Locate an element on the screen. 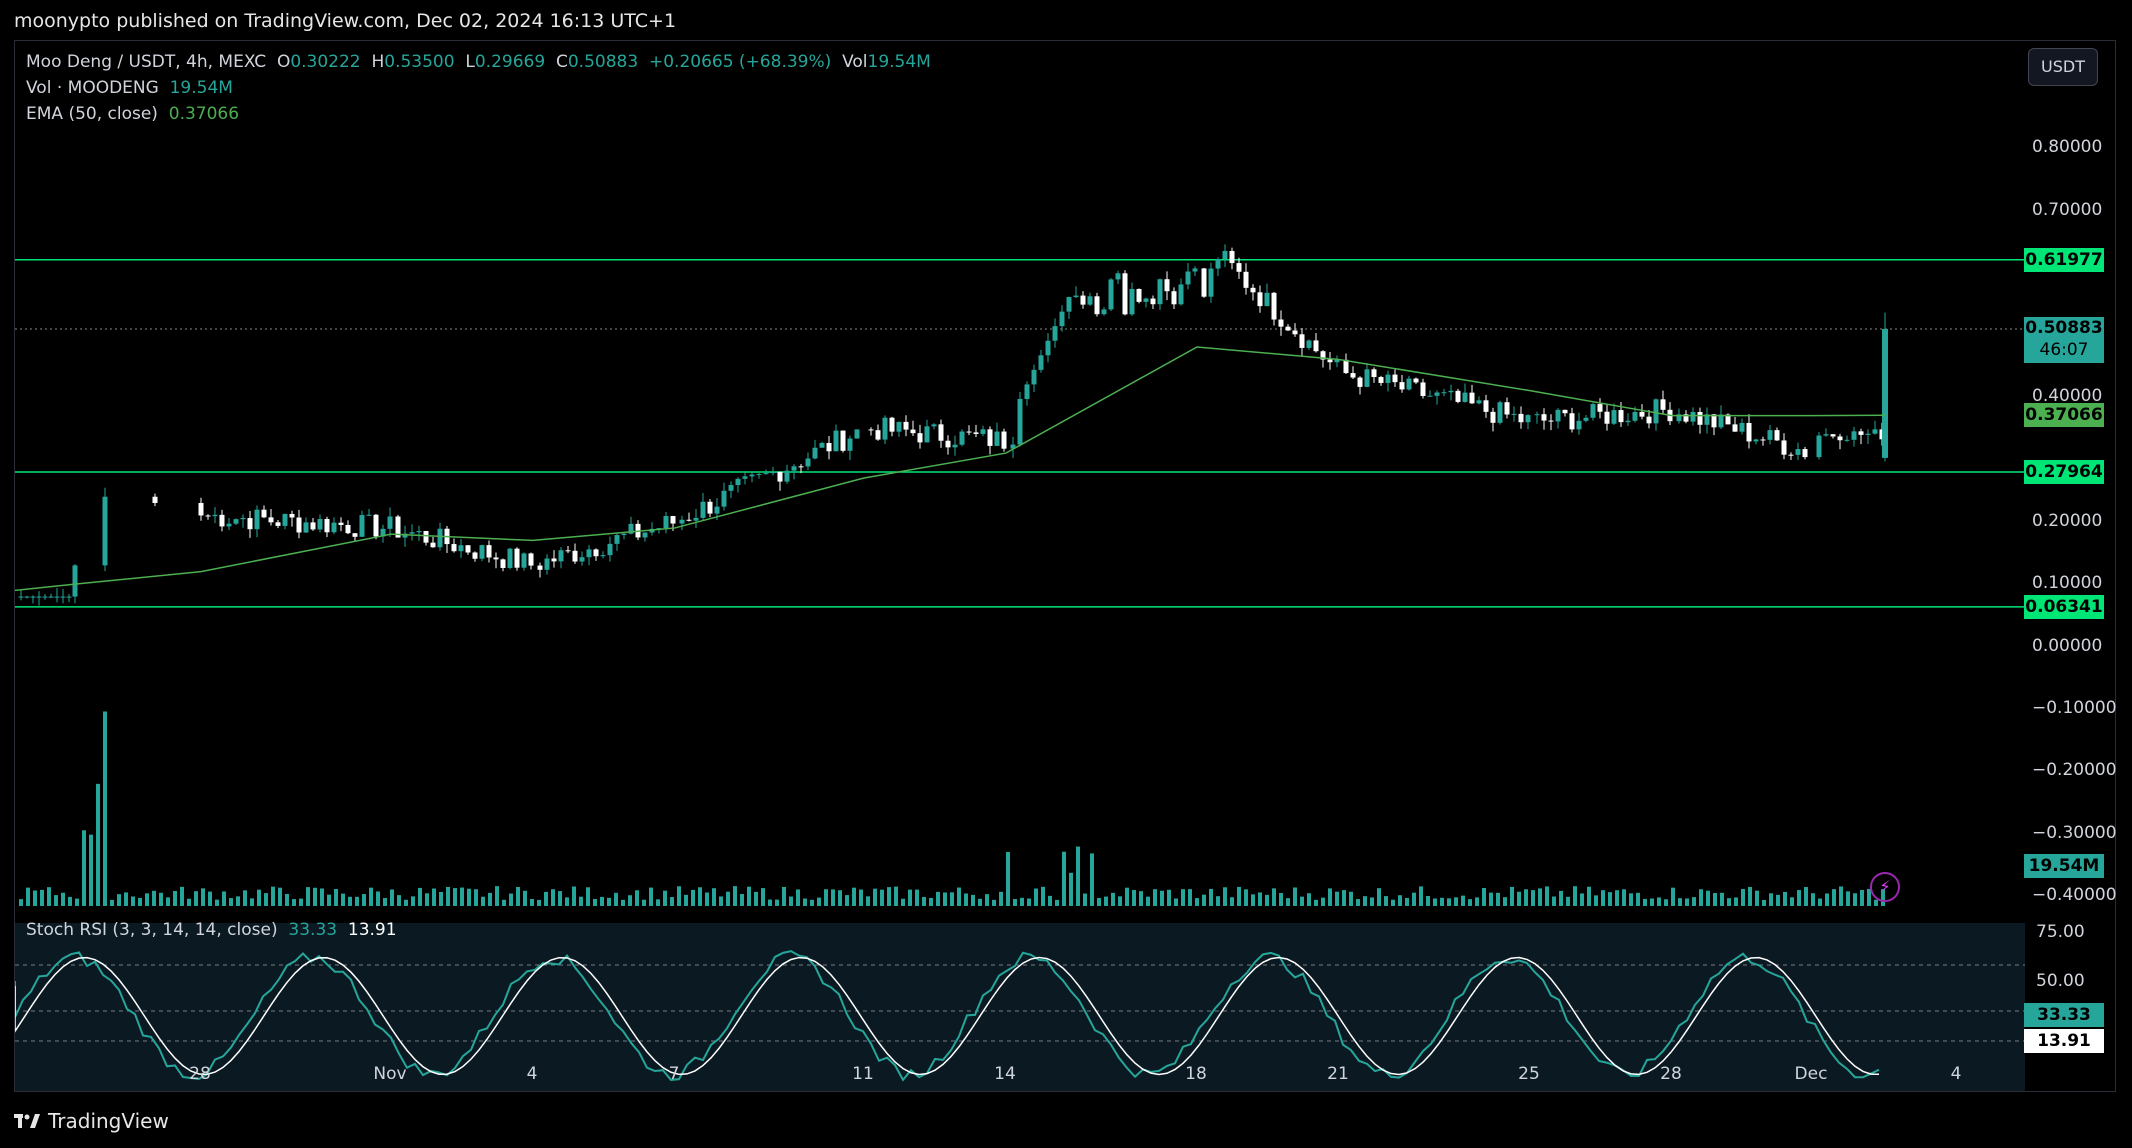 This screenshot has width=2132, height=1148. symbol-label: Moo Deng / USDT, 4h, MEXC is located at coordinates (146, 62).